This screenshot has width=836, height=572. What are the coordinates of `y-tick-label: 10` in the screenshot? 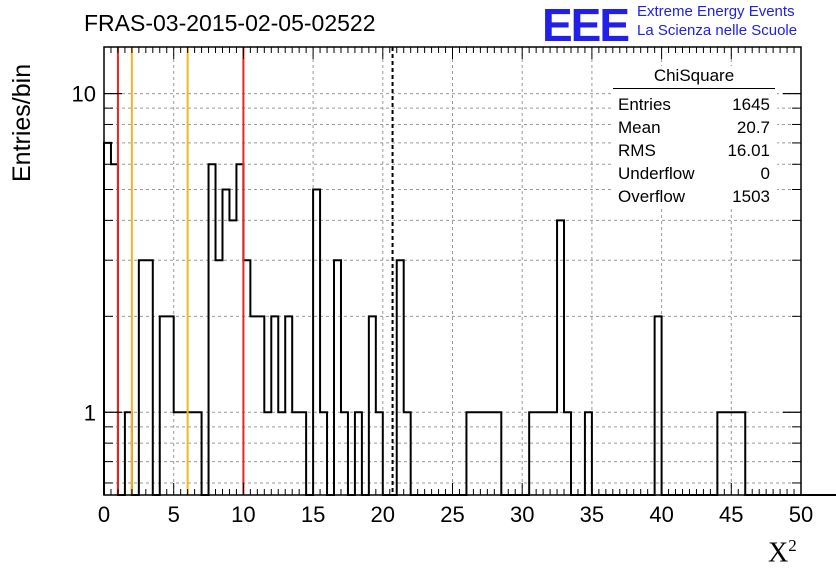 It's located at (84, 94).